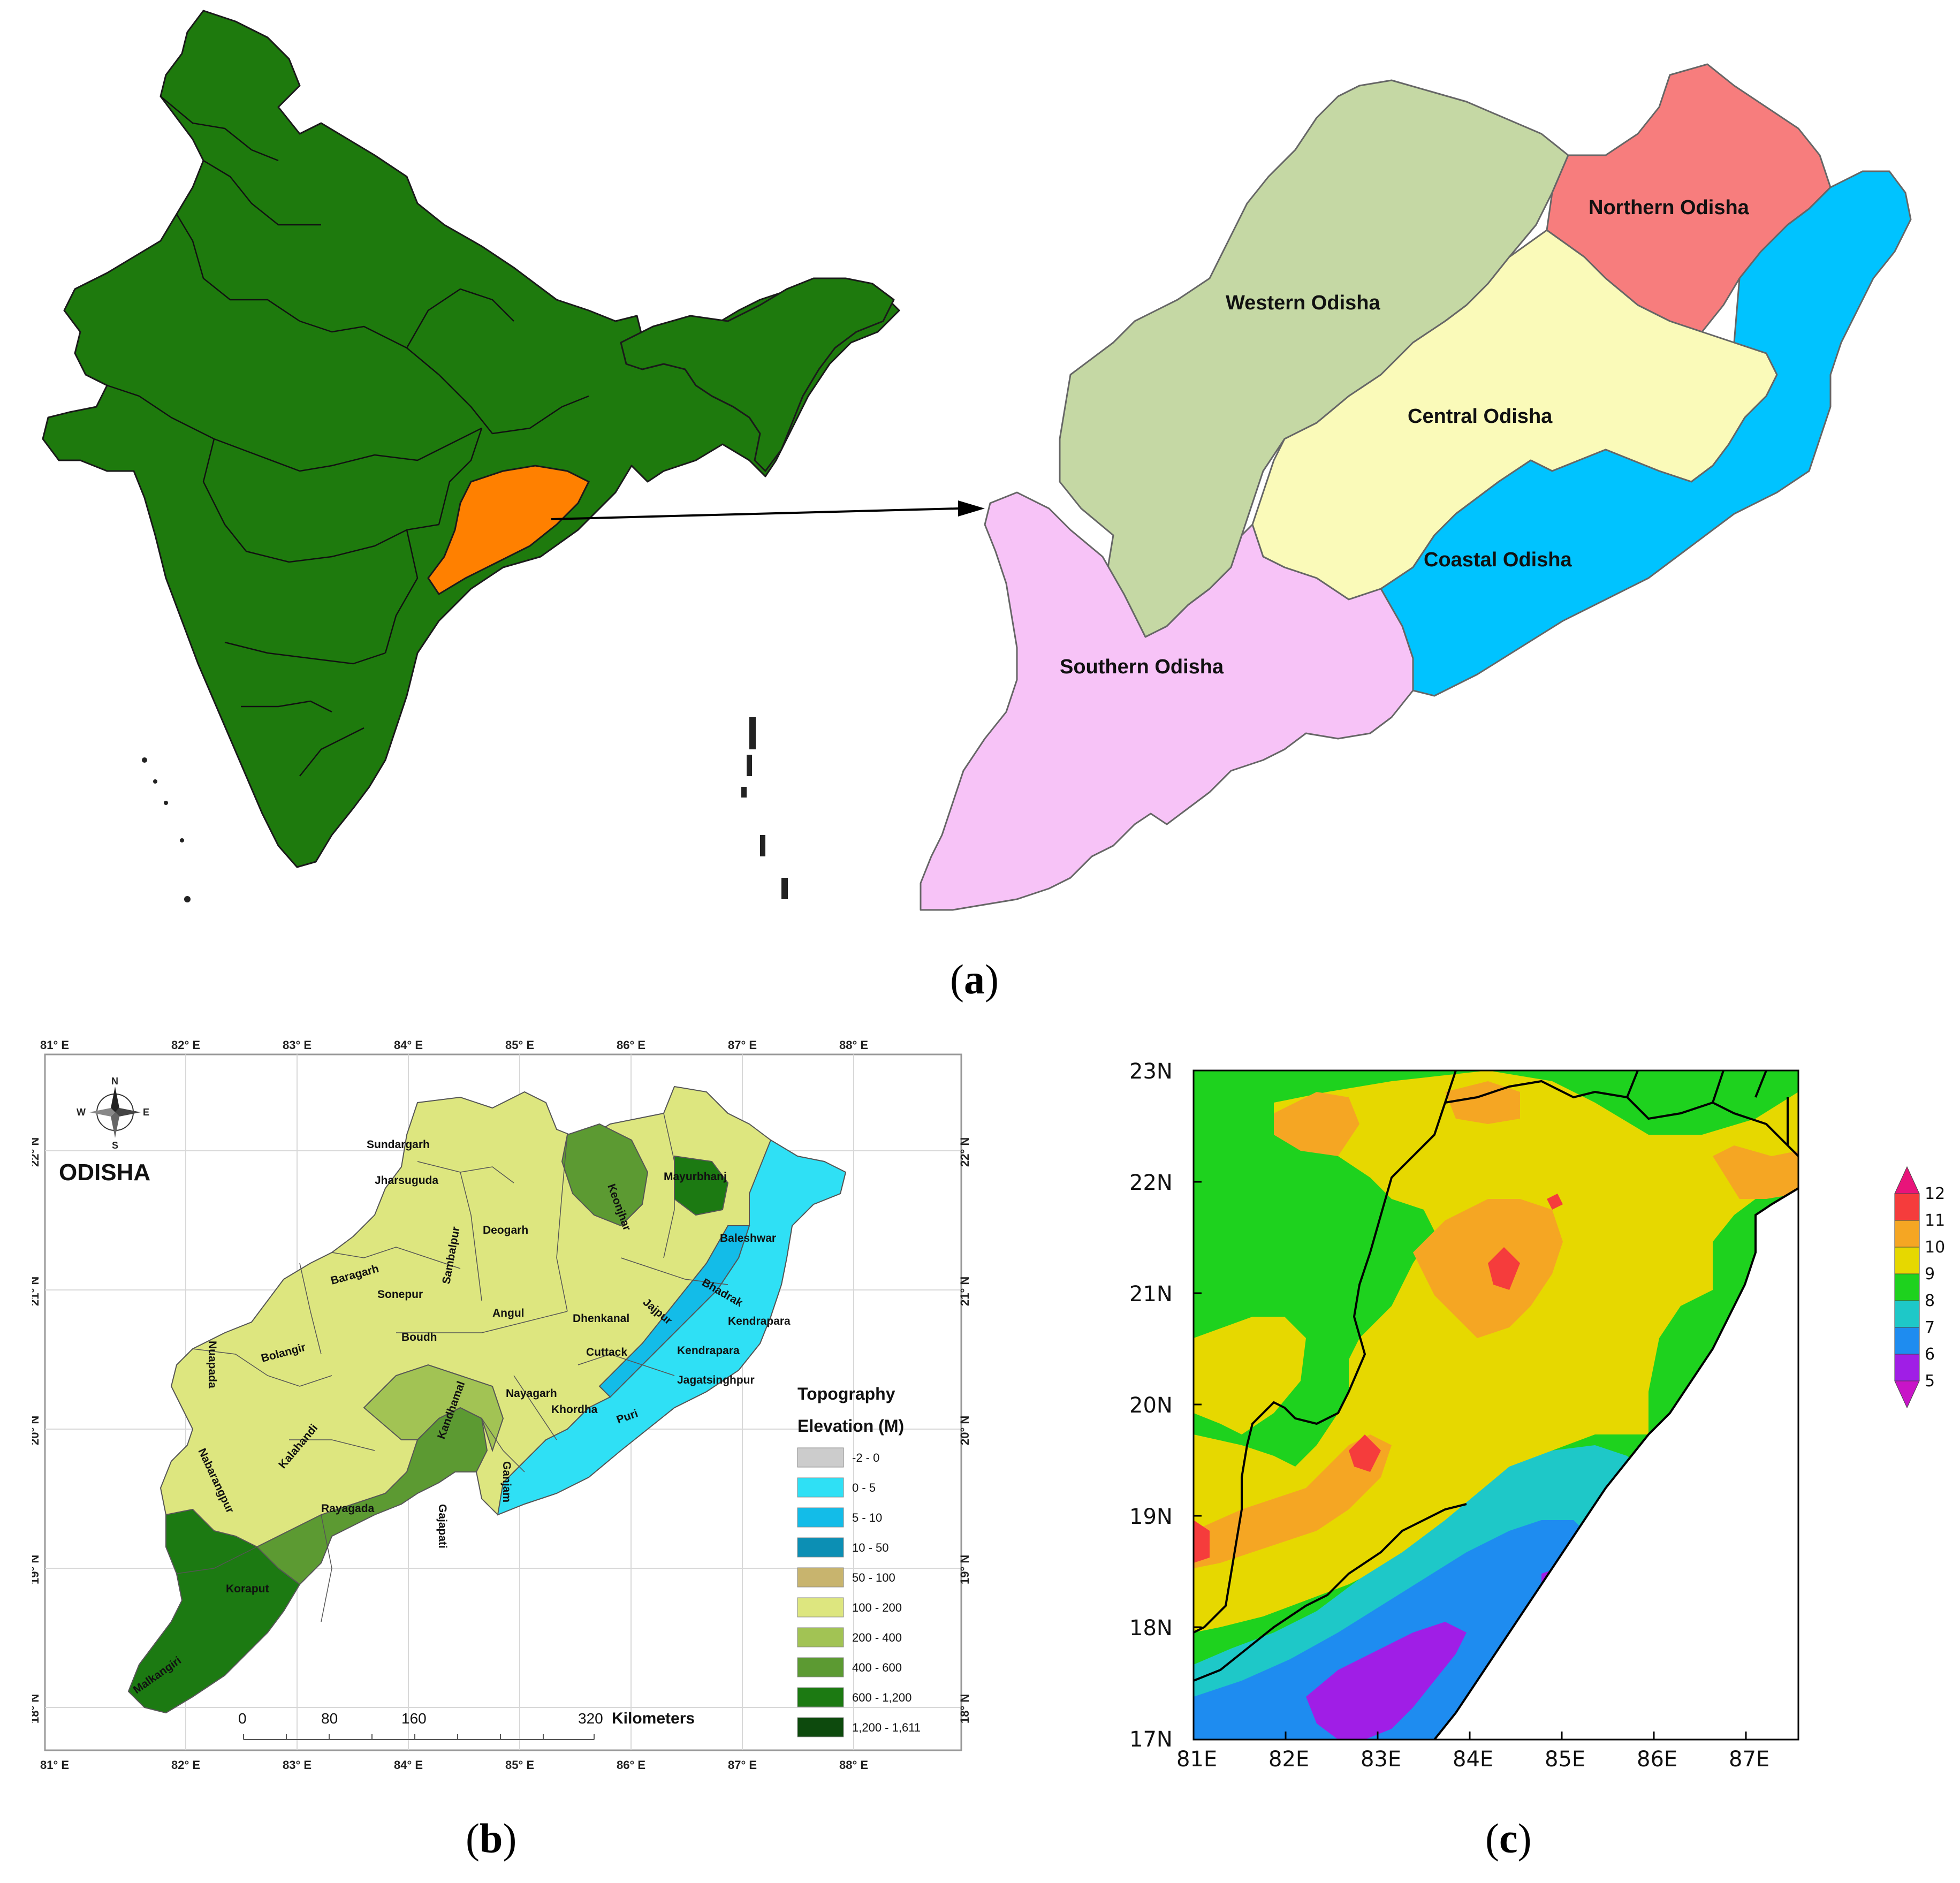  Describe the element at coordinates (1365, 1453) in the screenshot. I see `contour-11b` at that location.